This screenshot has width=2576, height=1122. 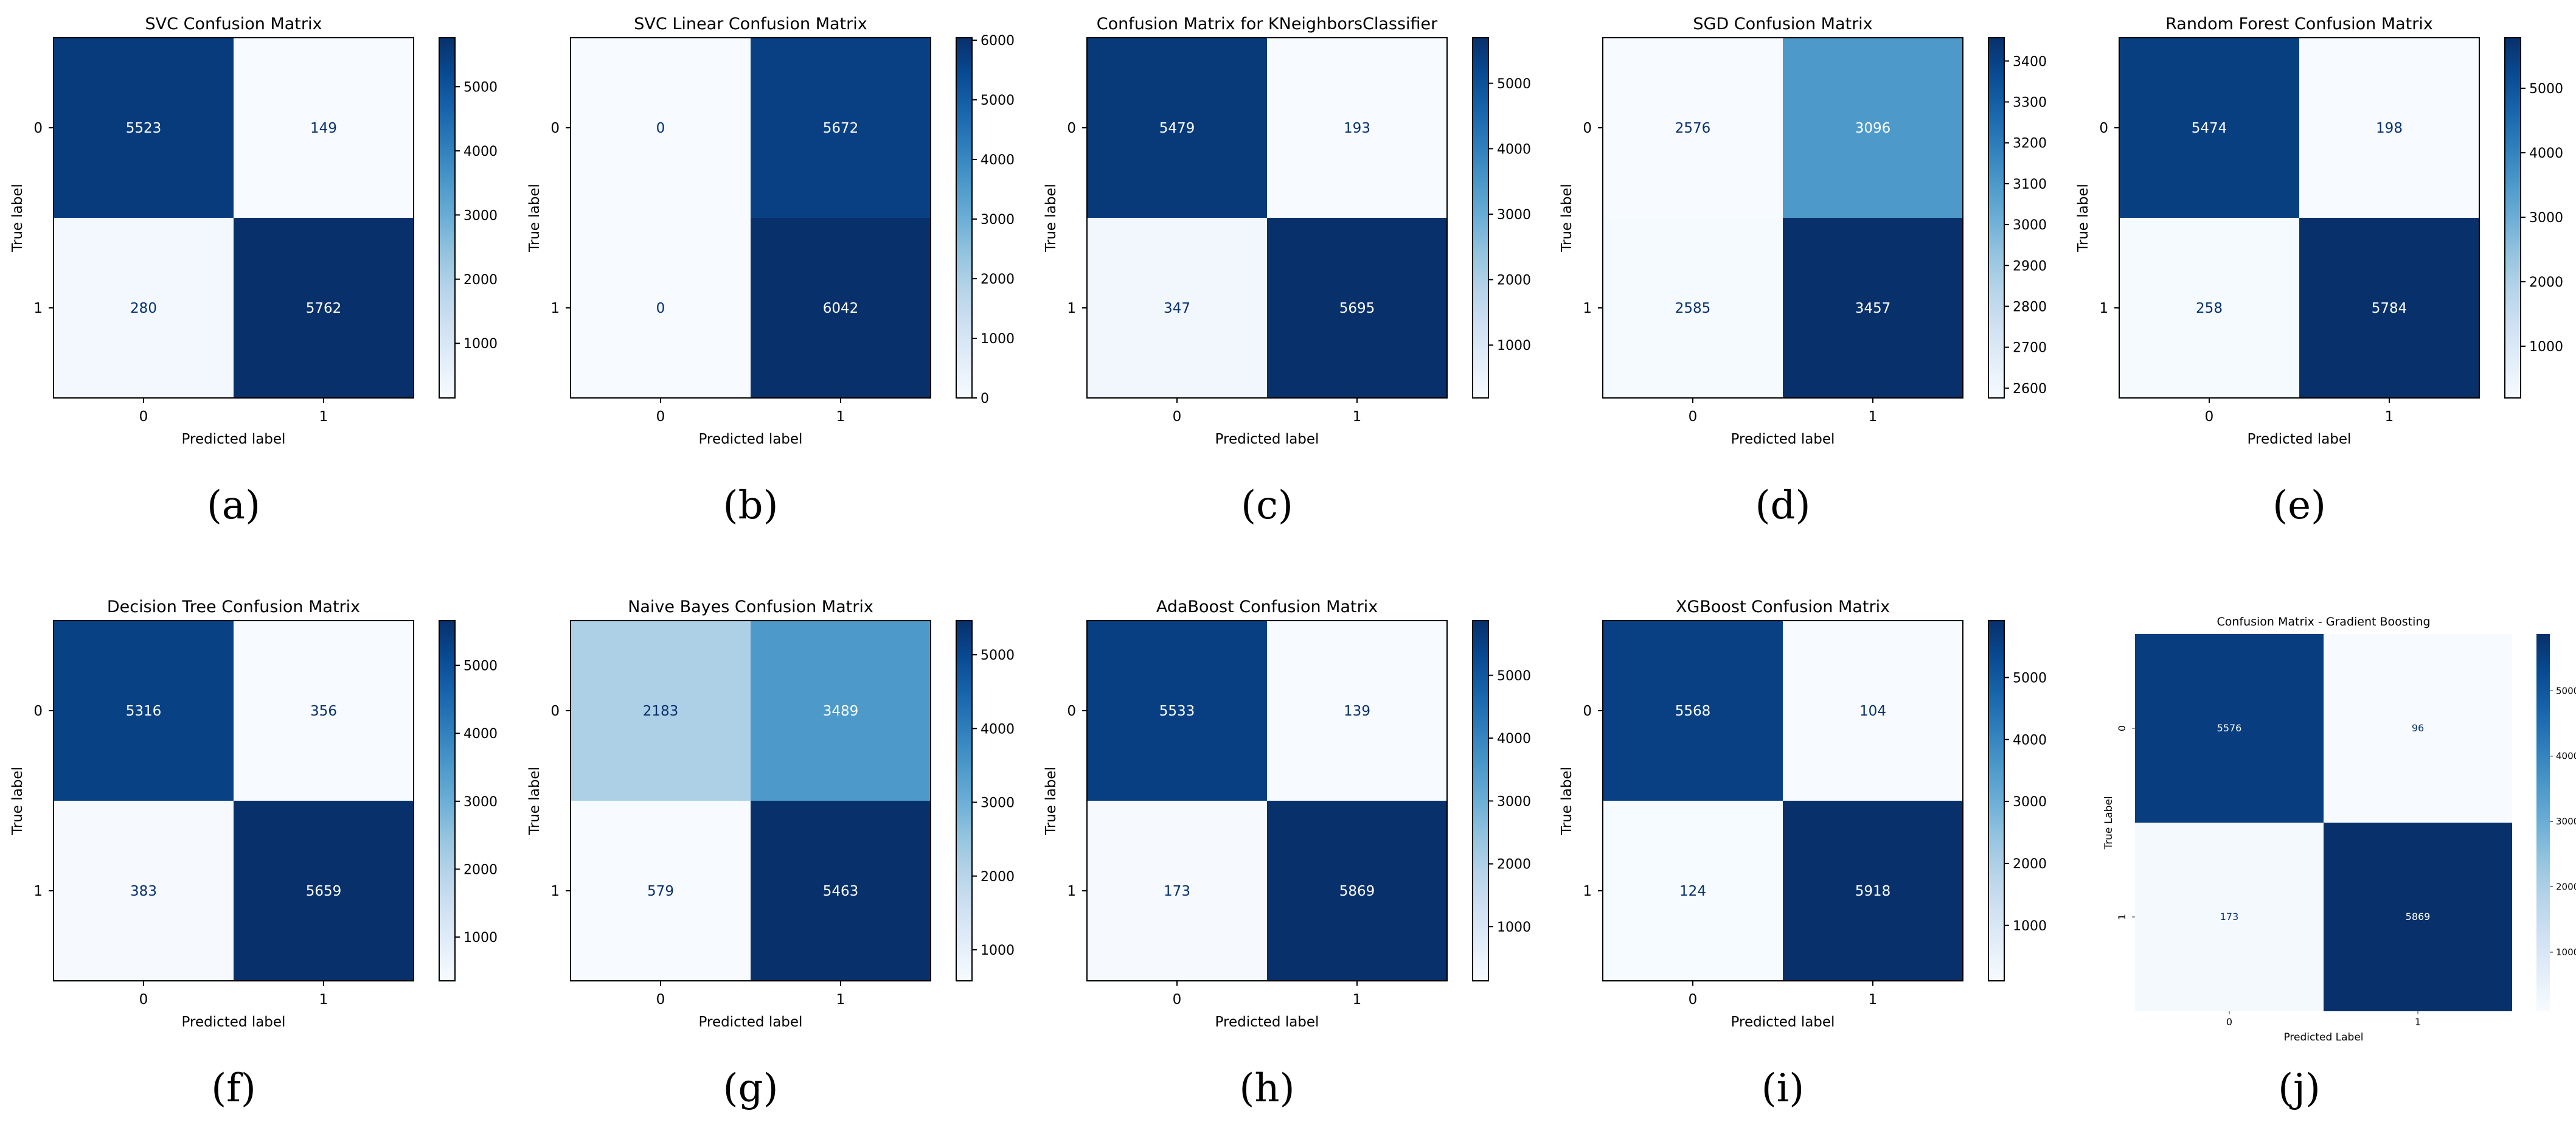 I want to click on cell-value-d-1-1: 3457, so click(x=1873, y=308).